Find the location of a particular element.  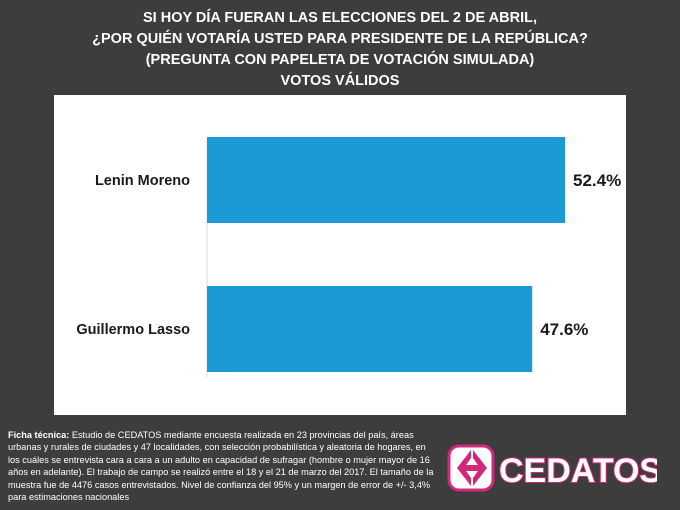

footnote-label: Ficha técnica: is located at coordinates (39, 435).